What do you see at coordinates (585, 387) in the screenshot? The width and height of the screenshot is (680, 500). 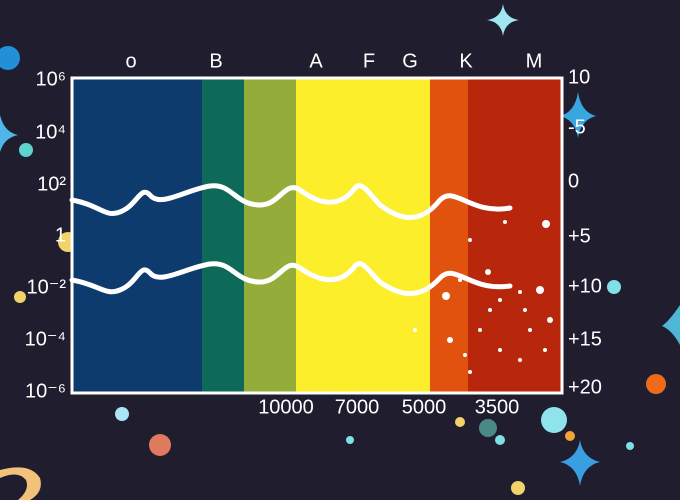 I see `magnitude-label: +20` at bounding box center [585, 387].